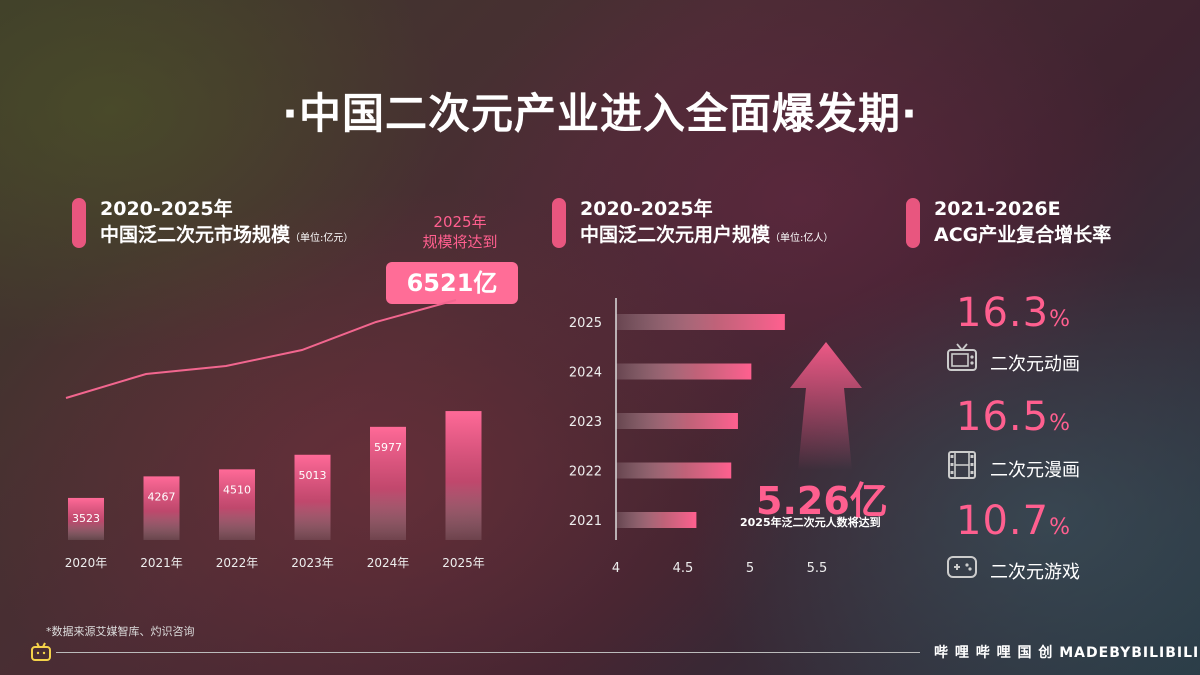  What do you see at coordinates (700, 322) in the screenshot?
I see `hbar-2025` at bounding box center [700, 322].